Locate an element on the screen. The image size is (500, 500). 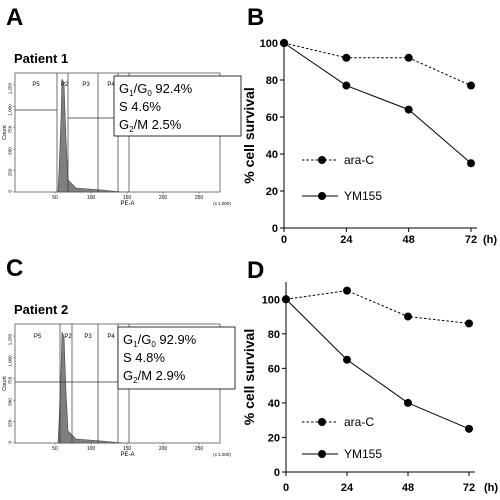
x-tick-label: 24 is located at coordinates (346, 240).